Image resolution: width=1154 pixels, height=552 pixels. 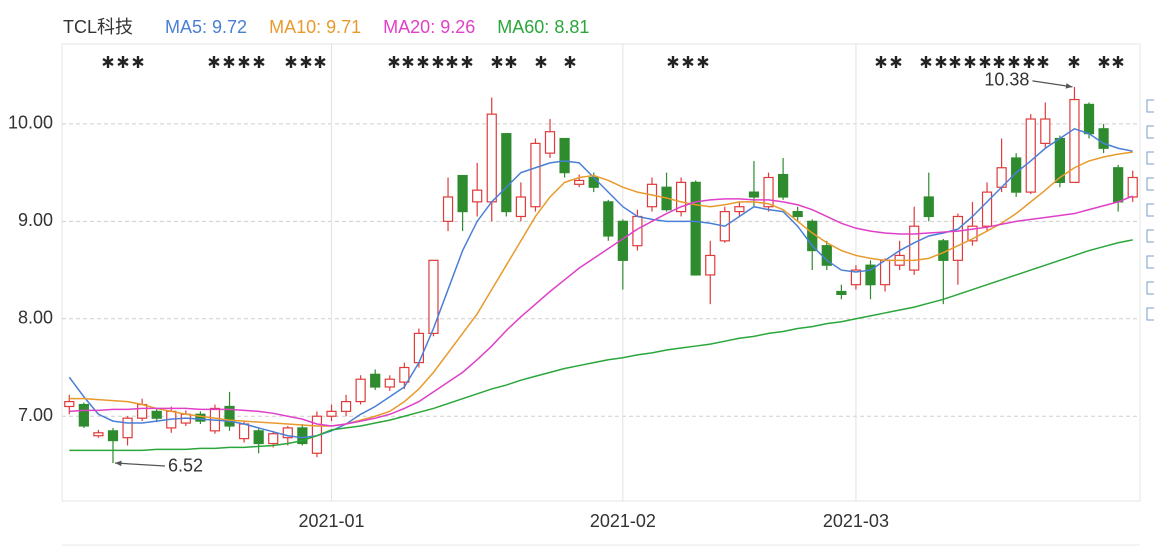 What do you see at coordinates (35, 220) in the screenshot?
I see `y-tick-label: 9.00` at bounding box center [35, 220].